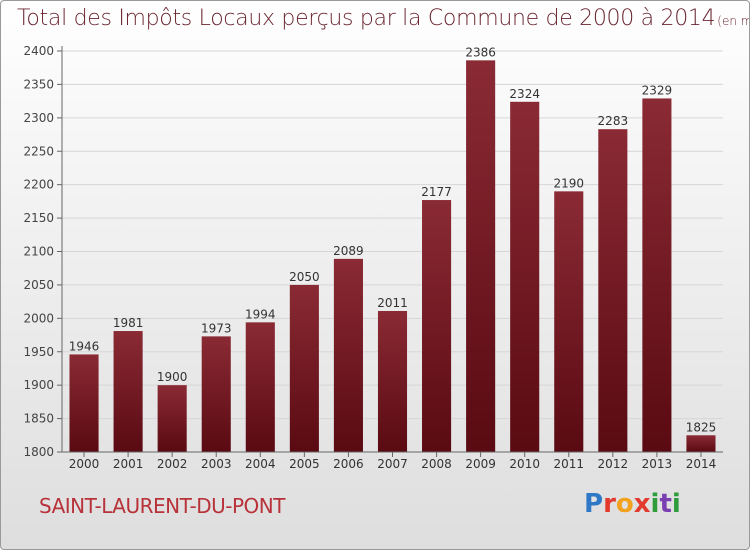  I want to click on proxiti-logo: Proxiti, so click(632, 504).